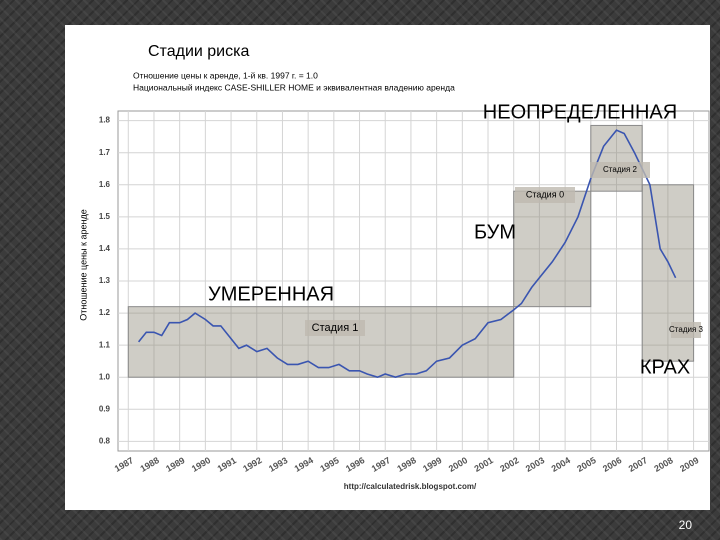 The width and height of the screenshot is (720, 540). What do you see at coordinates (105, 184) in the screenshot?
I see `y-tick-label: 1.6` at bounding box center [105, 184].